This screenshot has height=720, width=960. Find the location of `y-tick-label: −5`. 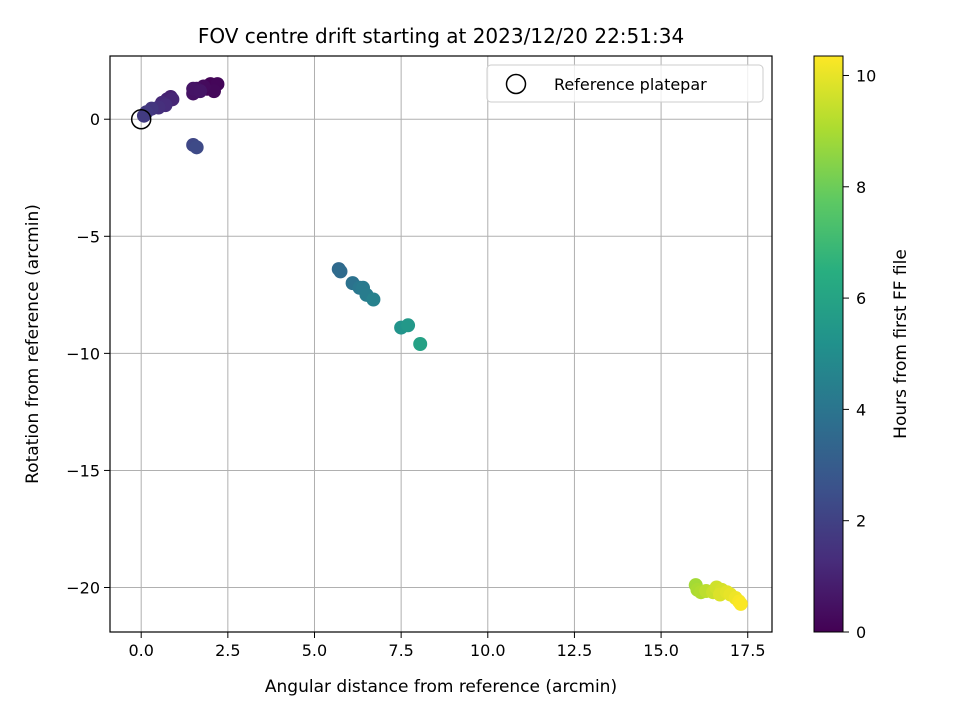

y-tick-label: −5 is located at coordinates (88, 236).